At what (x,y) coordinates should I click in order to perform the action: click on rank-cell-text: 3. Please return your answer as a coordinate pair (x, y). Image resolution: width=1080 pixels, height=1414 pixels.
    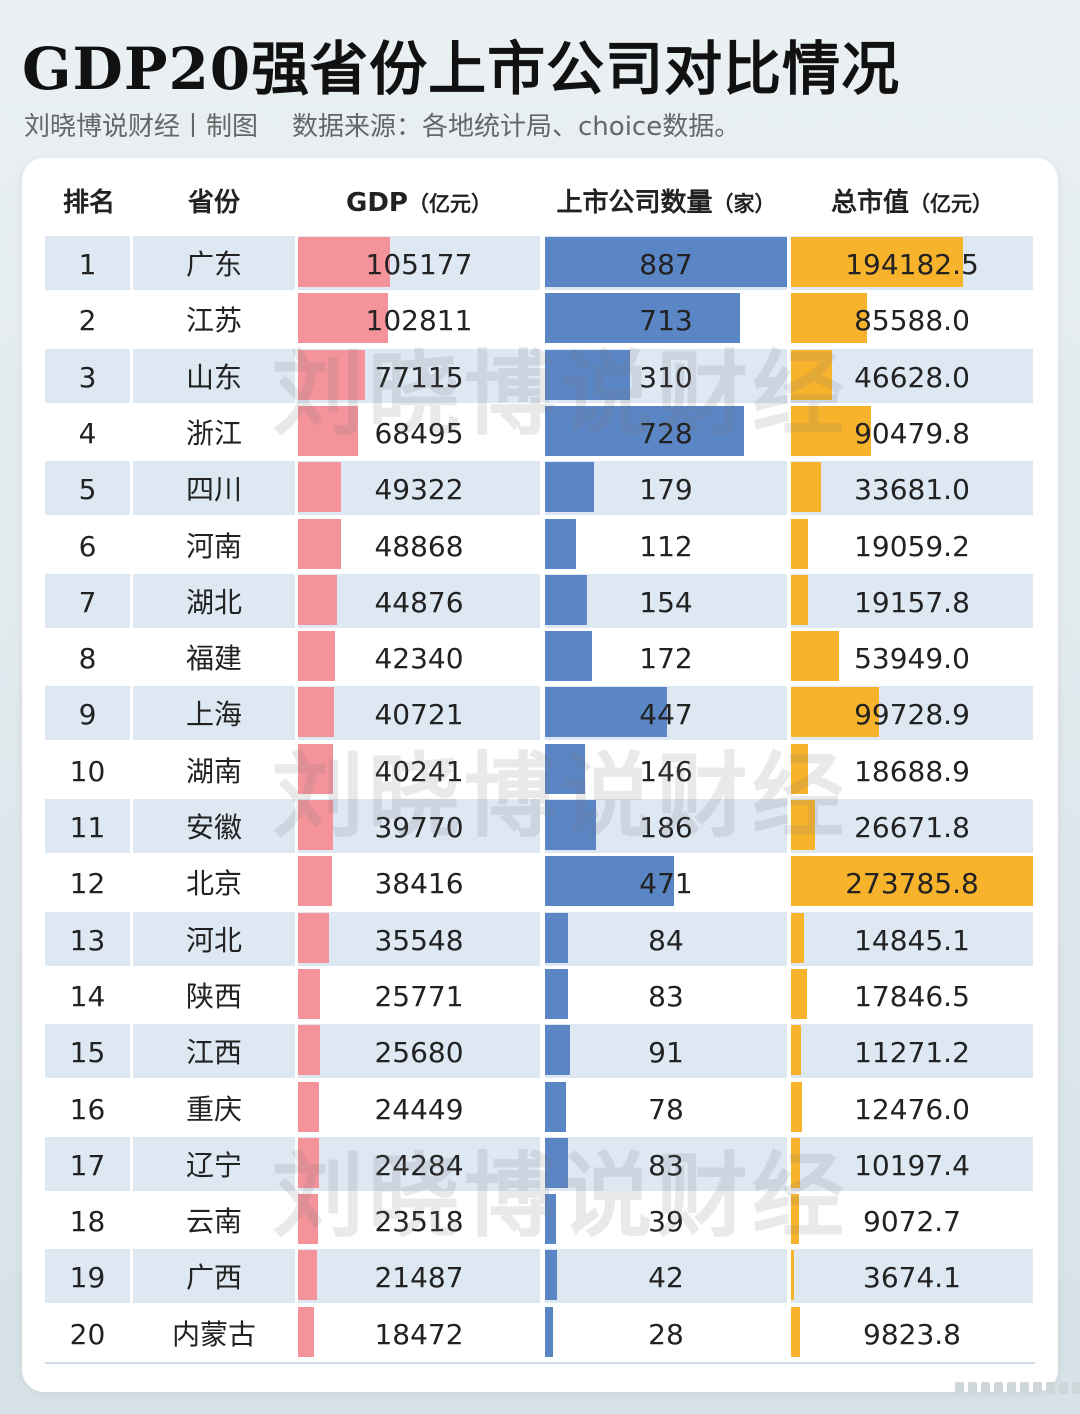
    Looking at the image, I should click on (87, 377).